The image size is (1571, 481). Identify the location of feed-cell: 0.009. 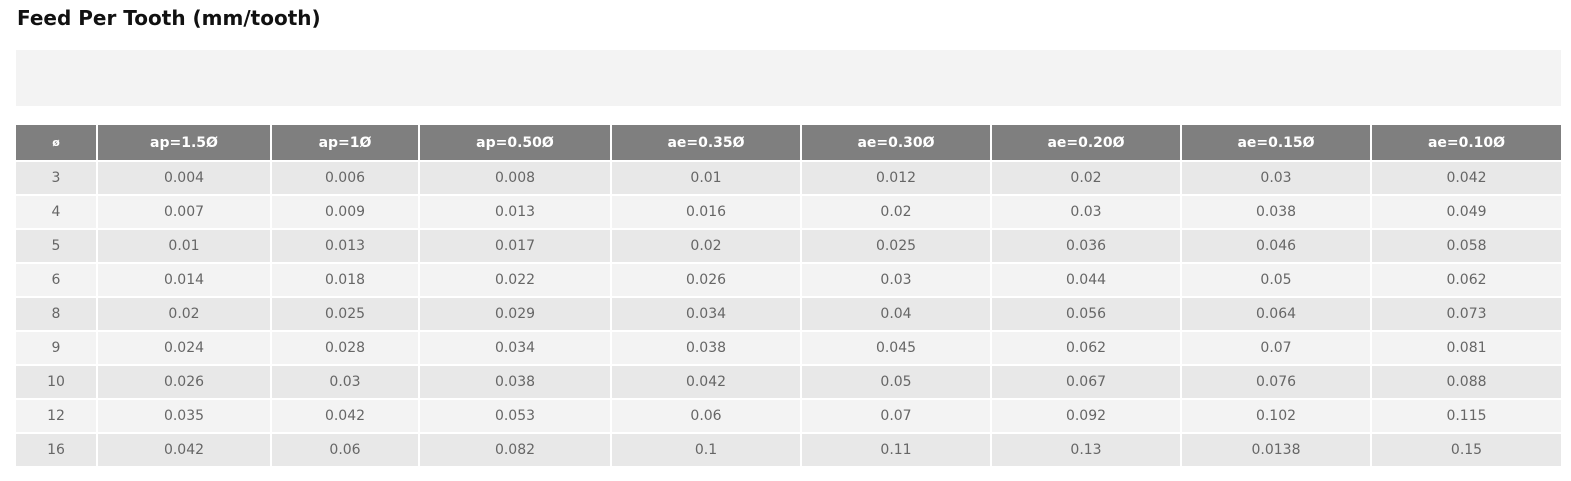
(345, 211).